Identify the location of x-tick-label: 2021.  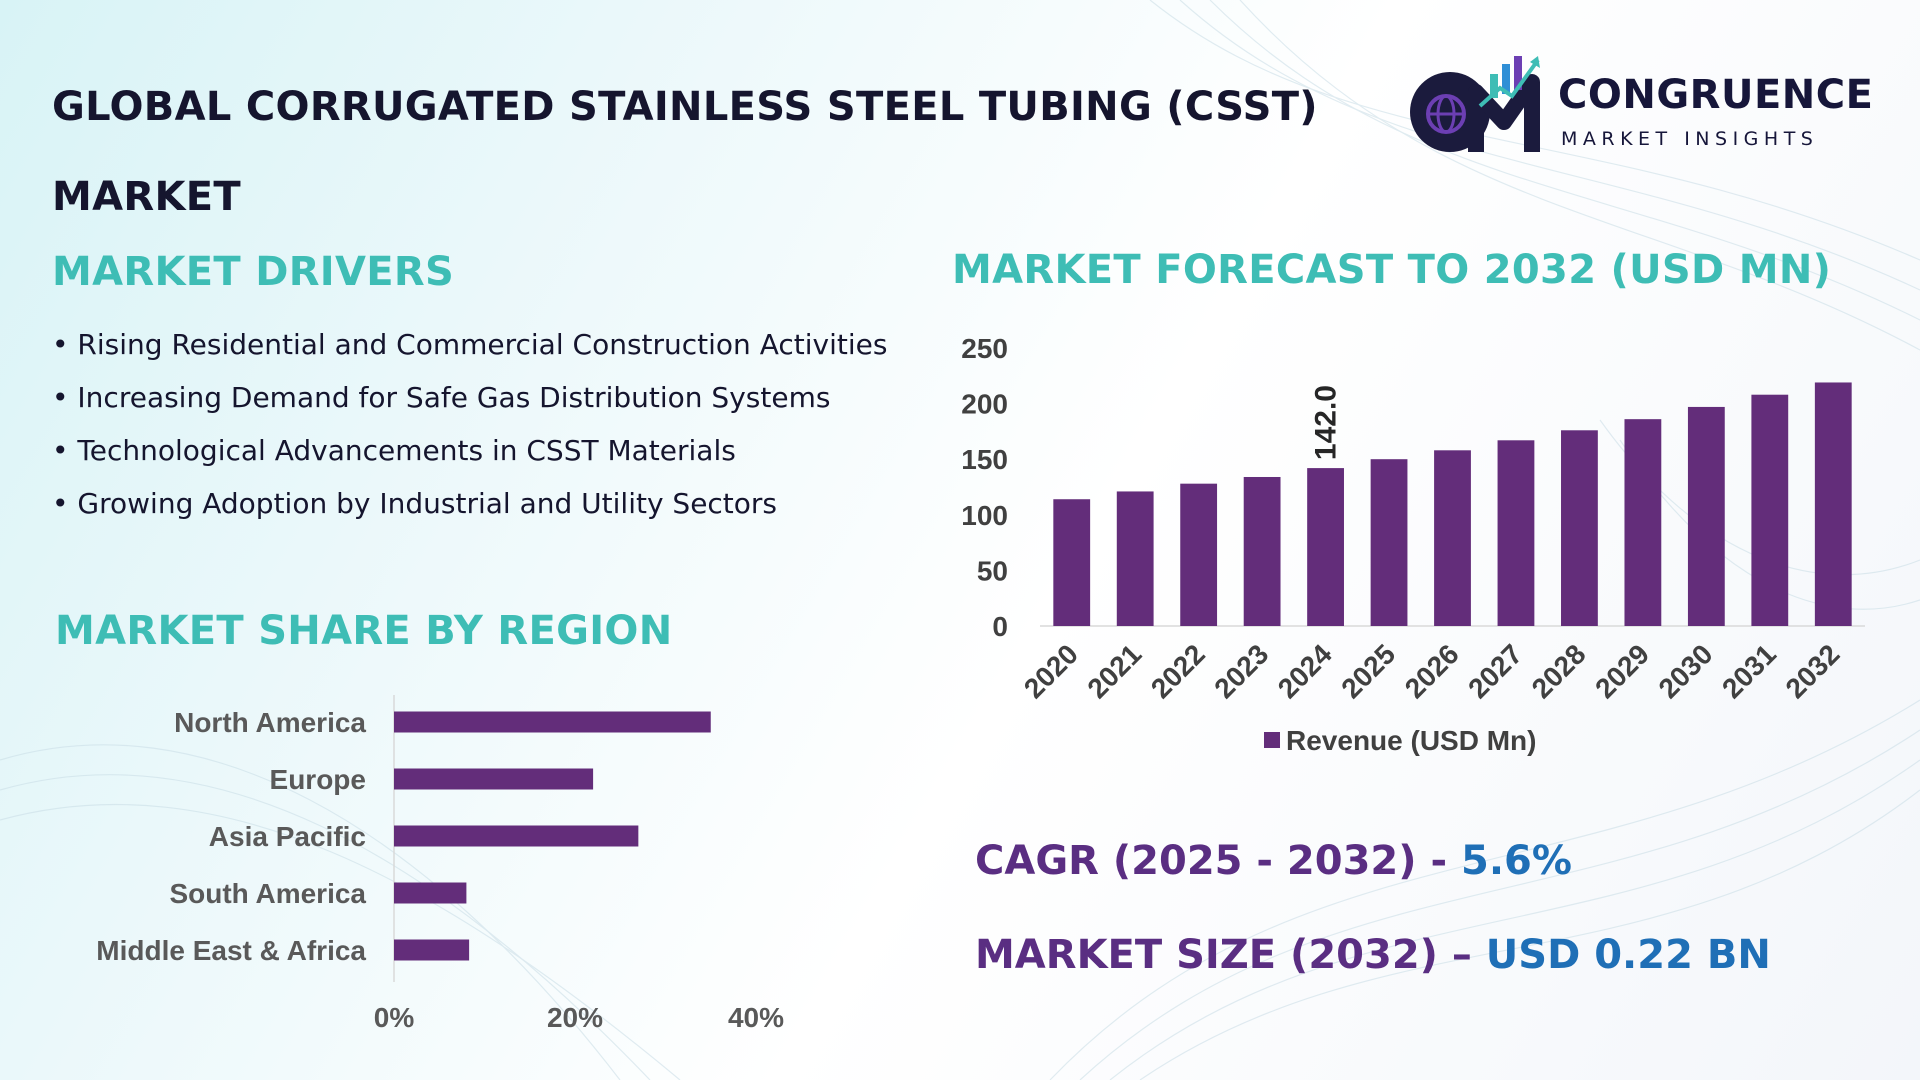
(1114, 671).